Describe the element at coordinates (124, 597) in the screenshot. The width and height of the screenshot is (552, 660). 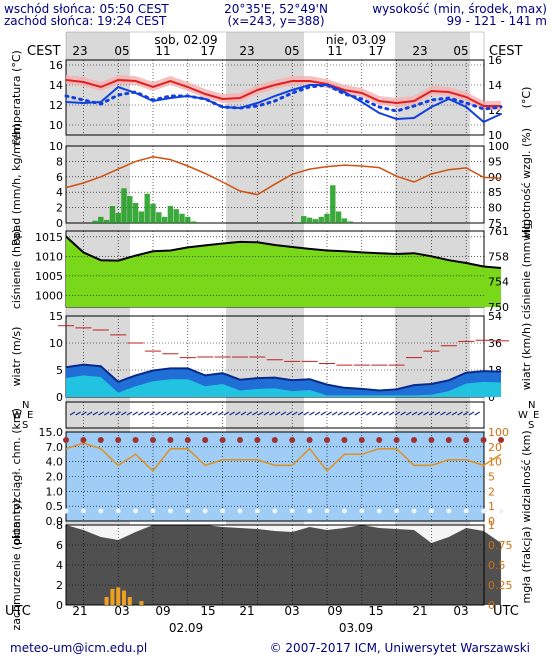
I see `fog-bar` at that location.